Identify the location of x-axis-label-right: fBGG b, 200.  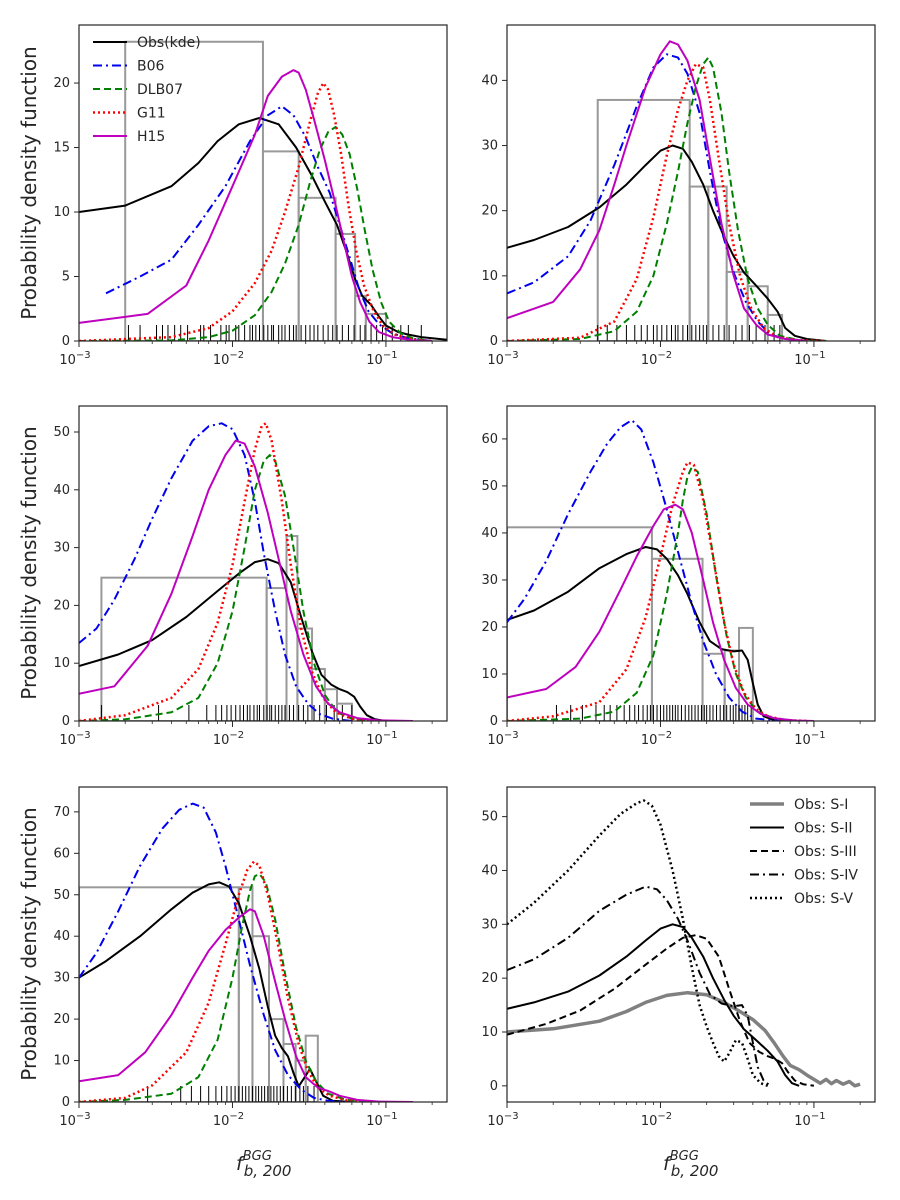
(690, 1164).